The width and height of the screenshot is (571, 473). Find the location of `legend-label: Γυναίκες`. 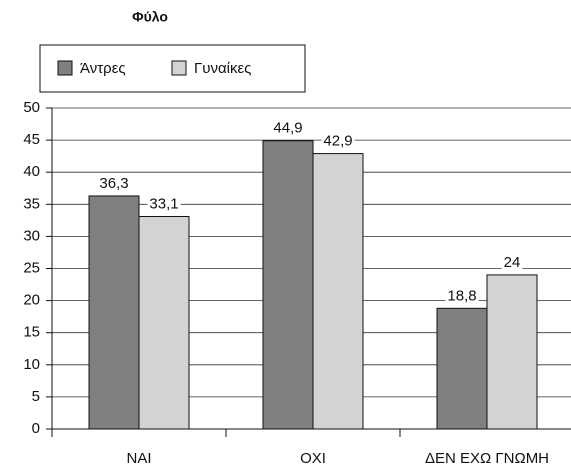

legend-label: Γυναίκες is located at coordinates (222, 68).